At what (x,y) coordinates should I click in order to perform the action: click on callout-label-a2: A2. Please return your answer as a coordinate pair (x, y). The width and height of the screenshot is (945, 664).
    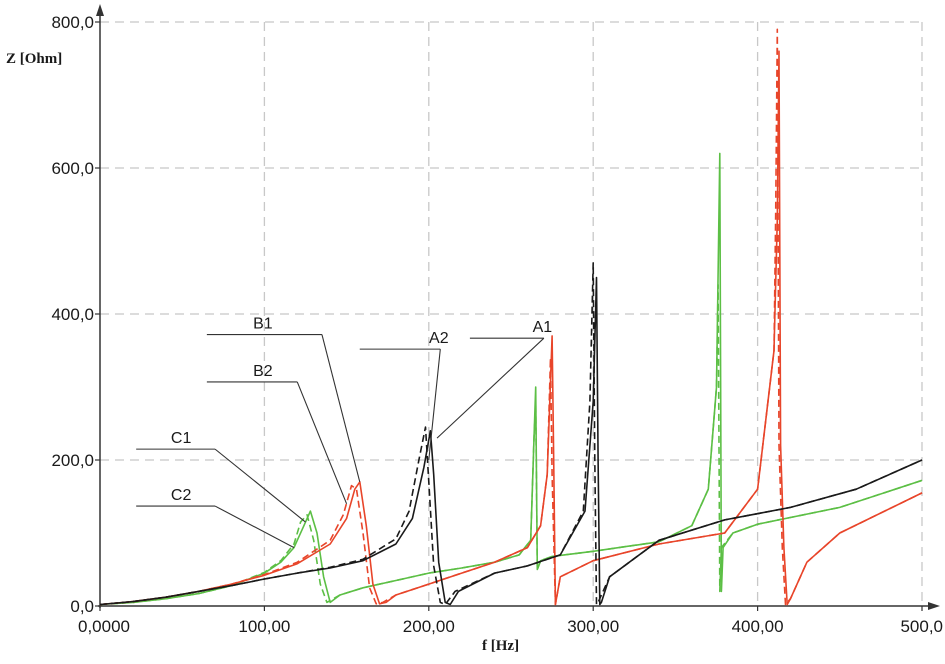
    Looking at the image, I should click on (439, 338).